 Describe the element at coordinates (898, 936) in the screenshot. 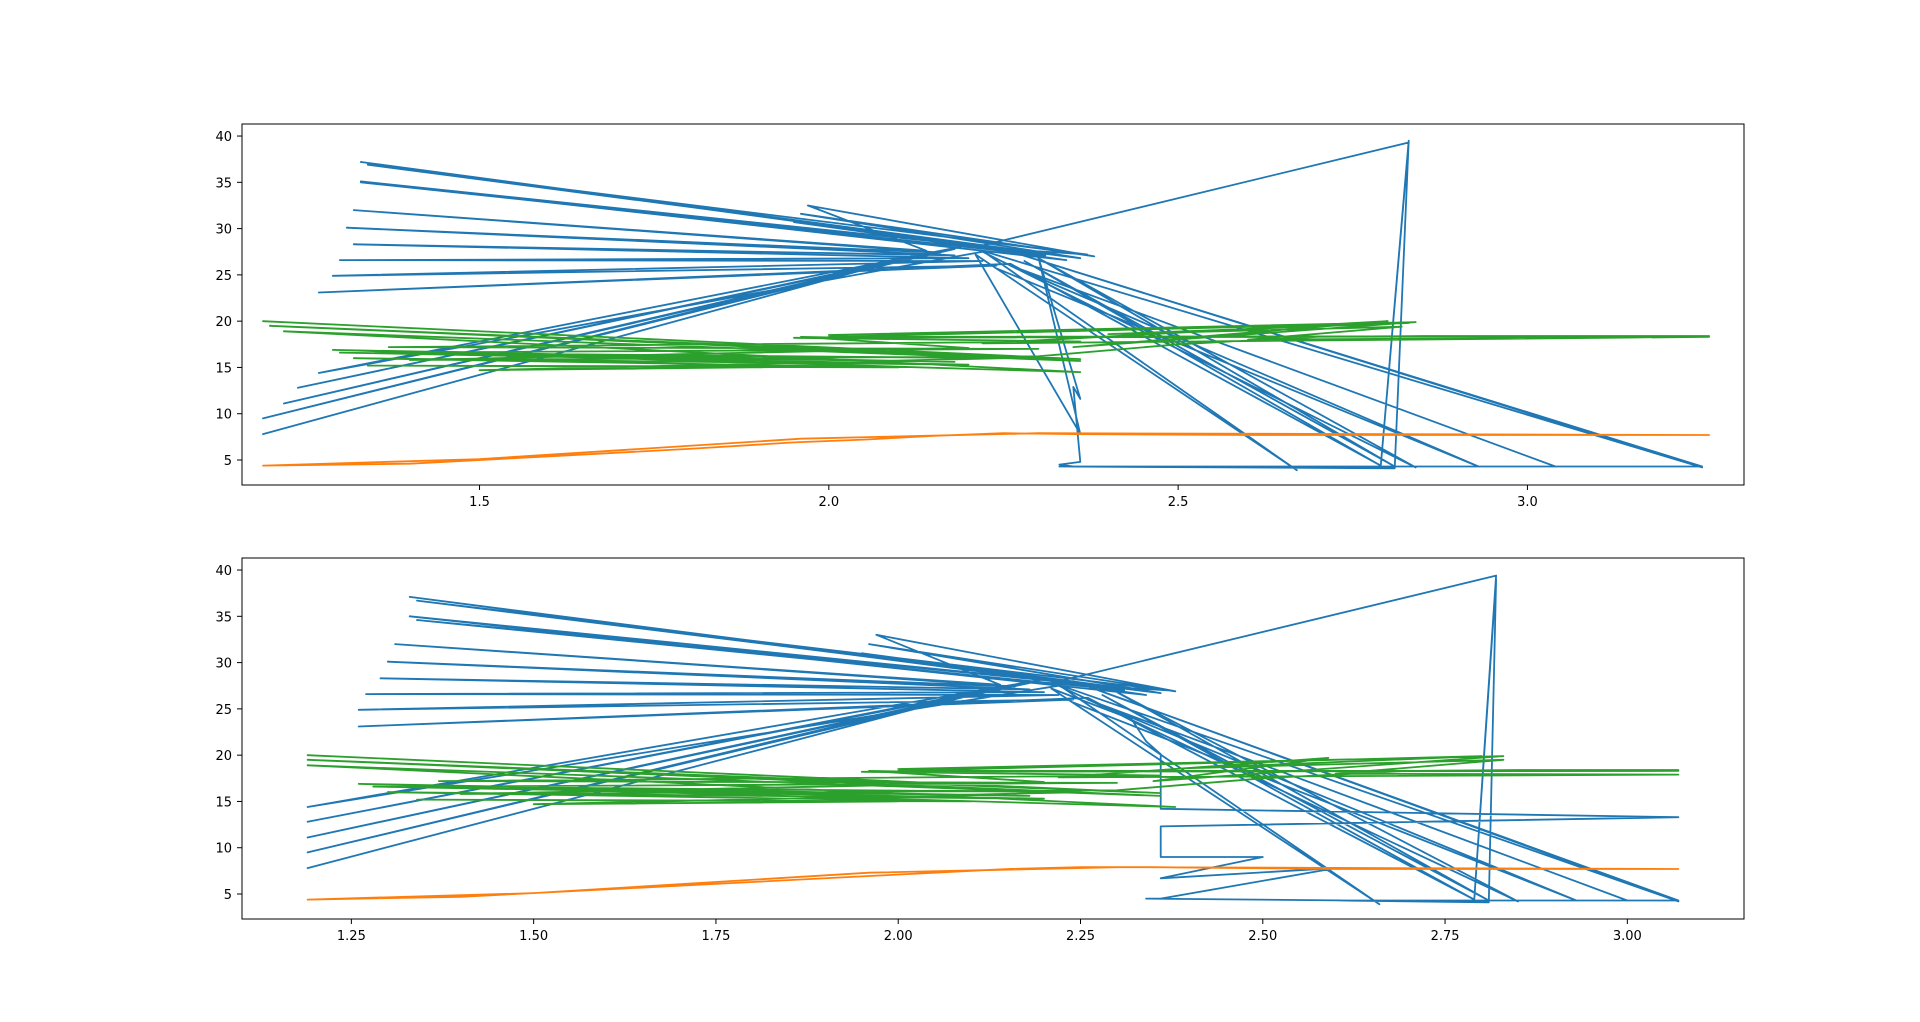

I see `x-tick-label: 2.00` at that location.